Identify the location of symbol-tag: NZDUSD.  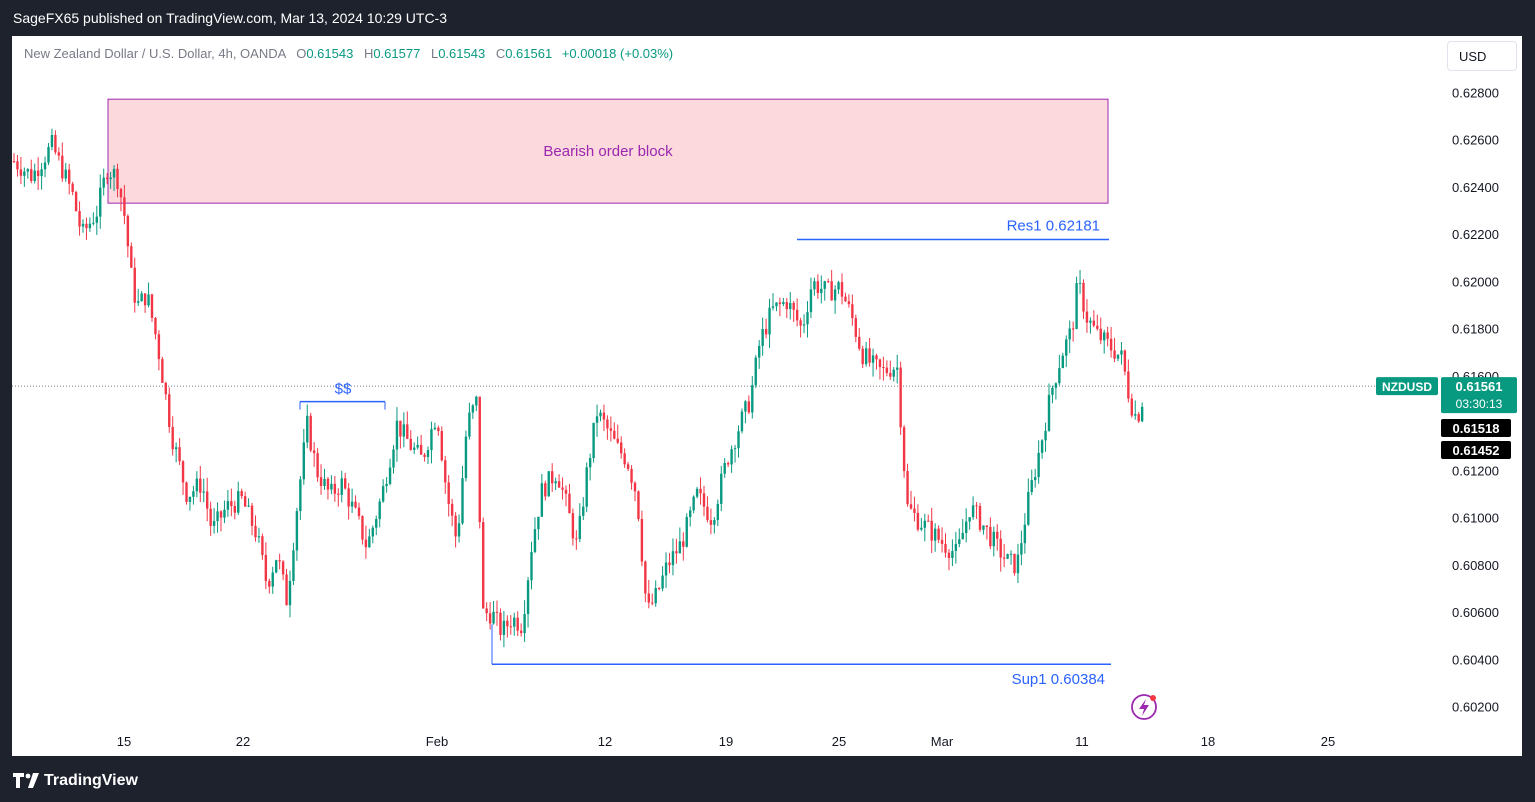
(1407, 387).